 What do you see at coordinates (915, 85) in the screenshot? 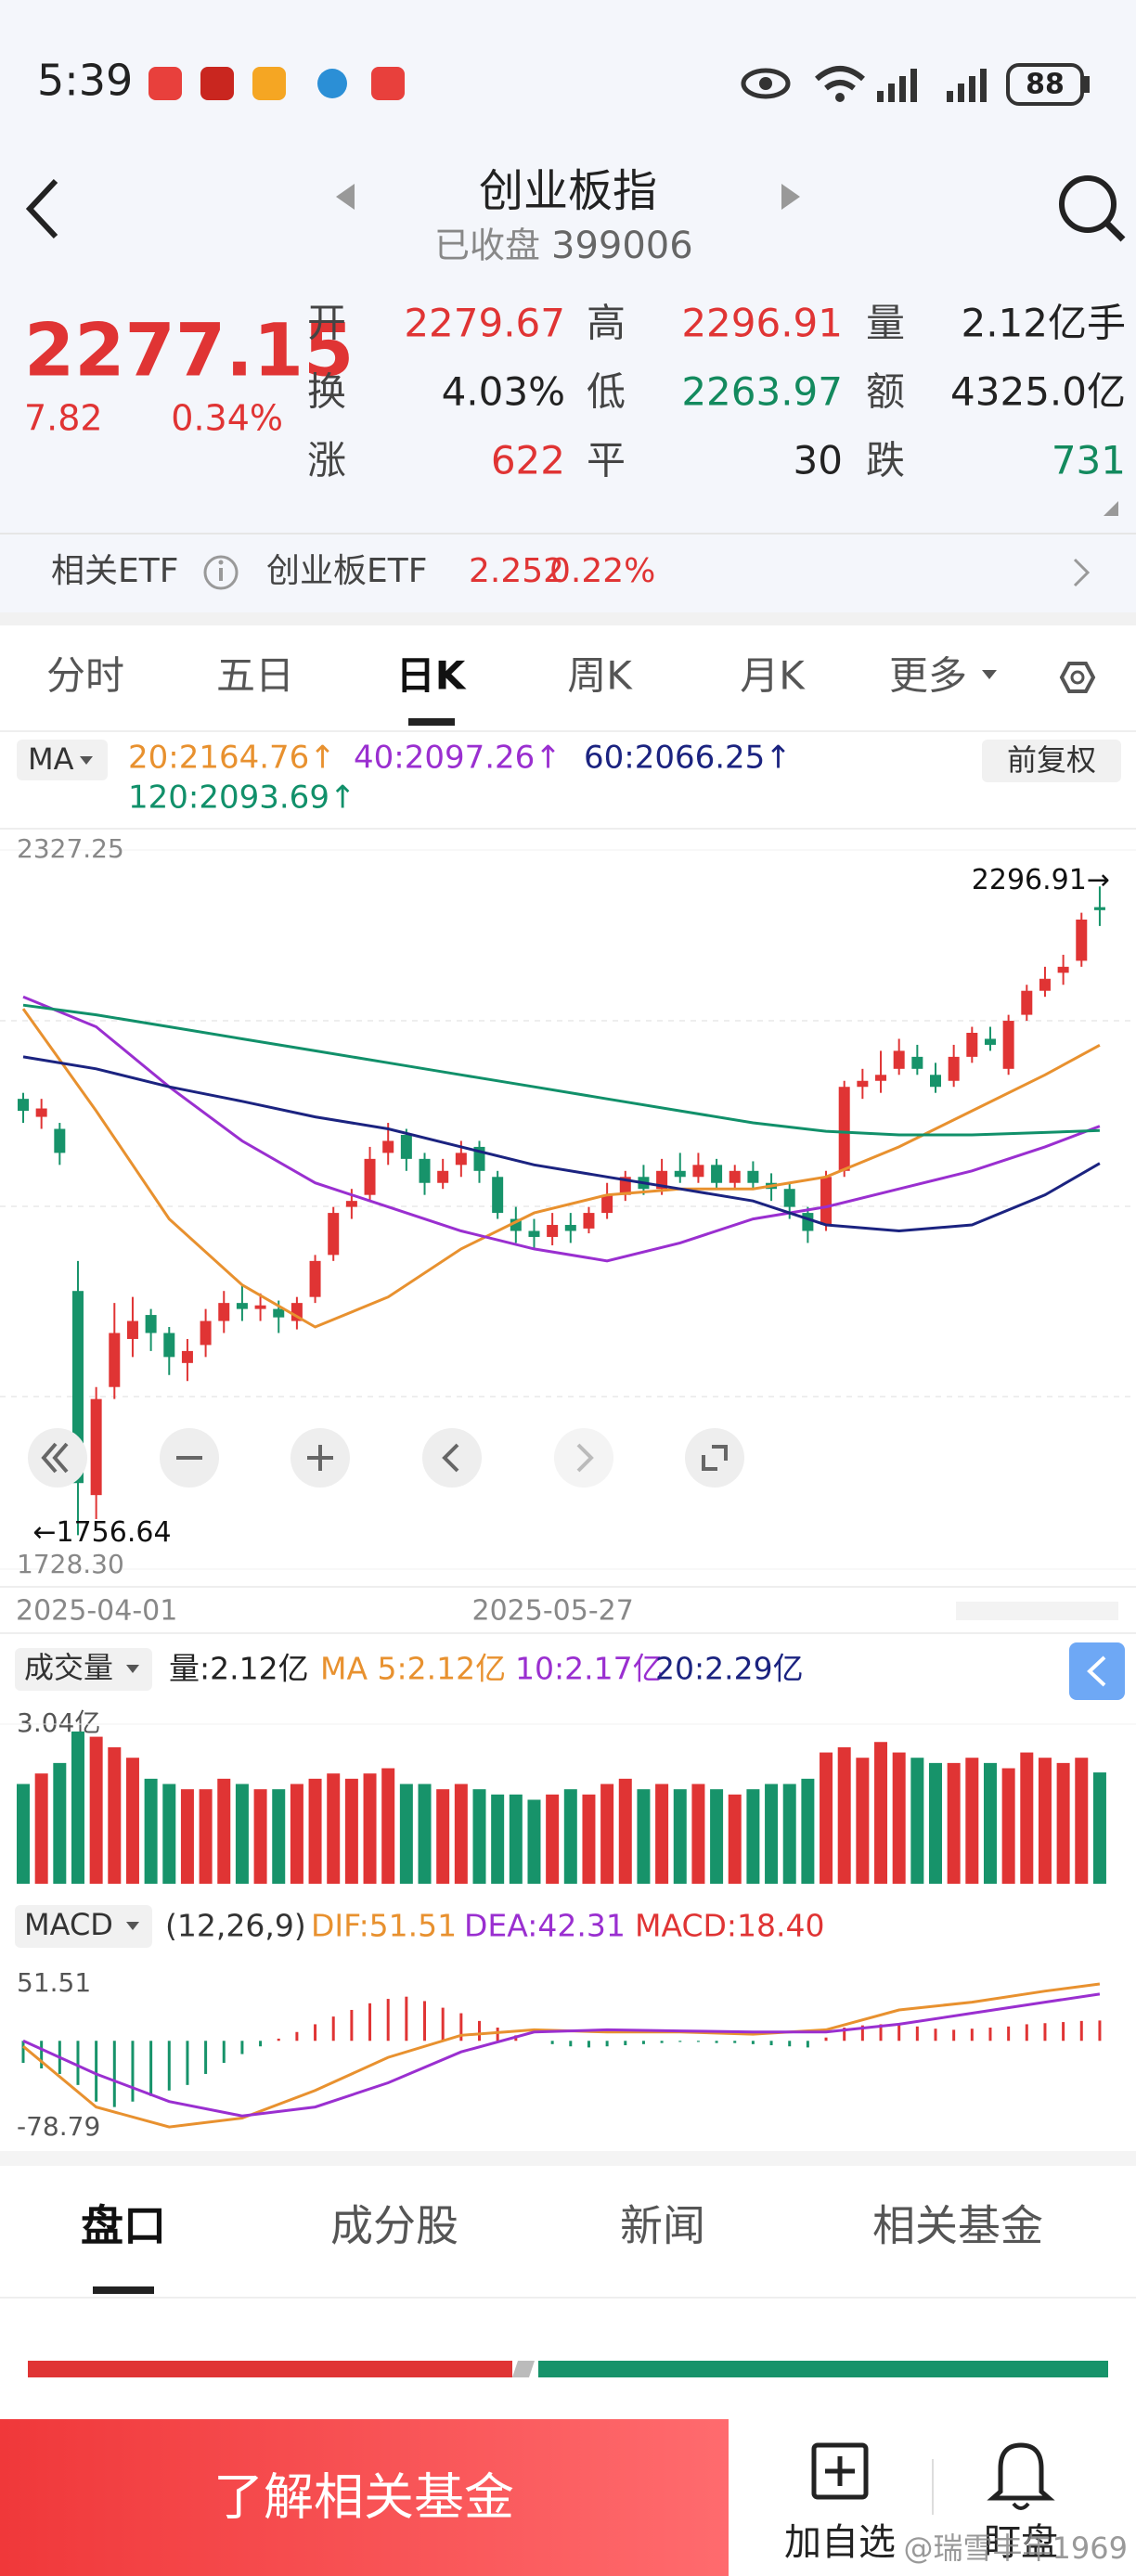
I see `status-icons` at bounding box center [915, 85].